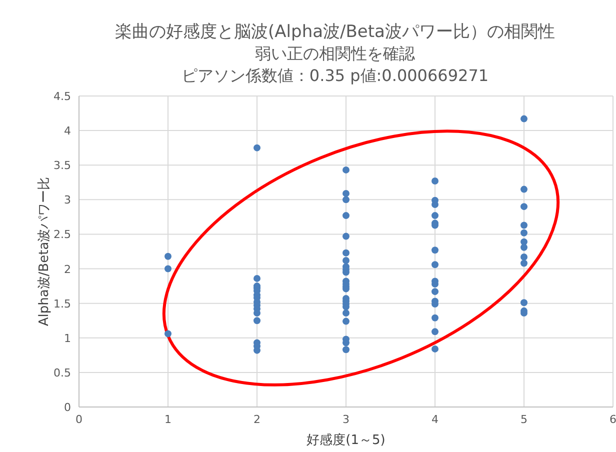 This screenshot has height=452, width=616. What do you see at coordinates (79, 419) in the screenshot?
I see `x-tick-label: 0` at bounding box center [79, 419].